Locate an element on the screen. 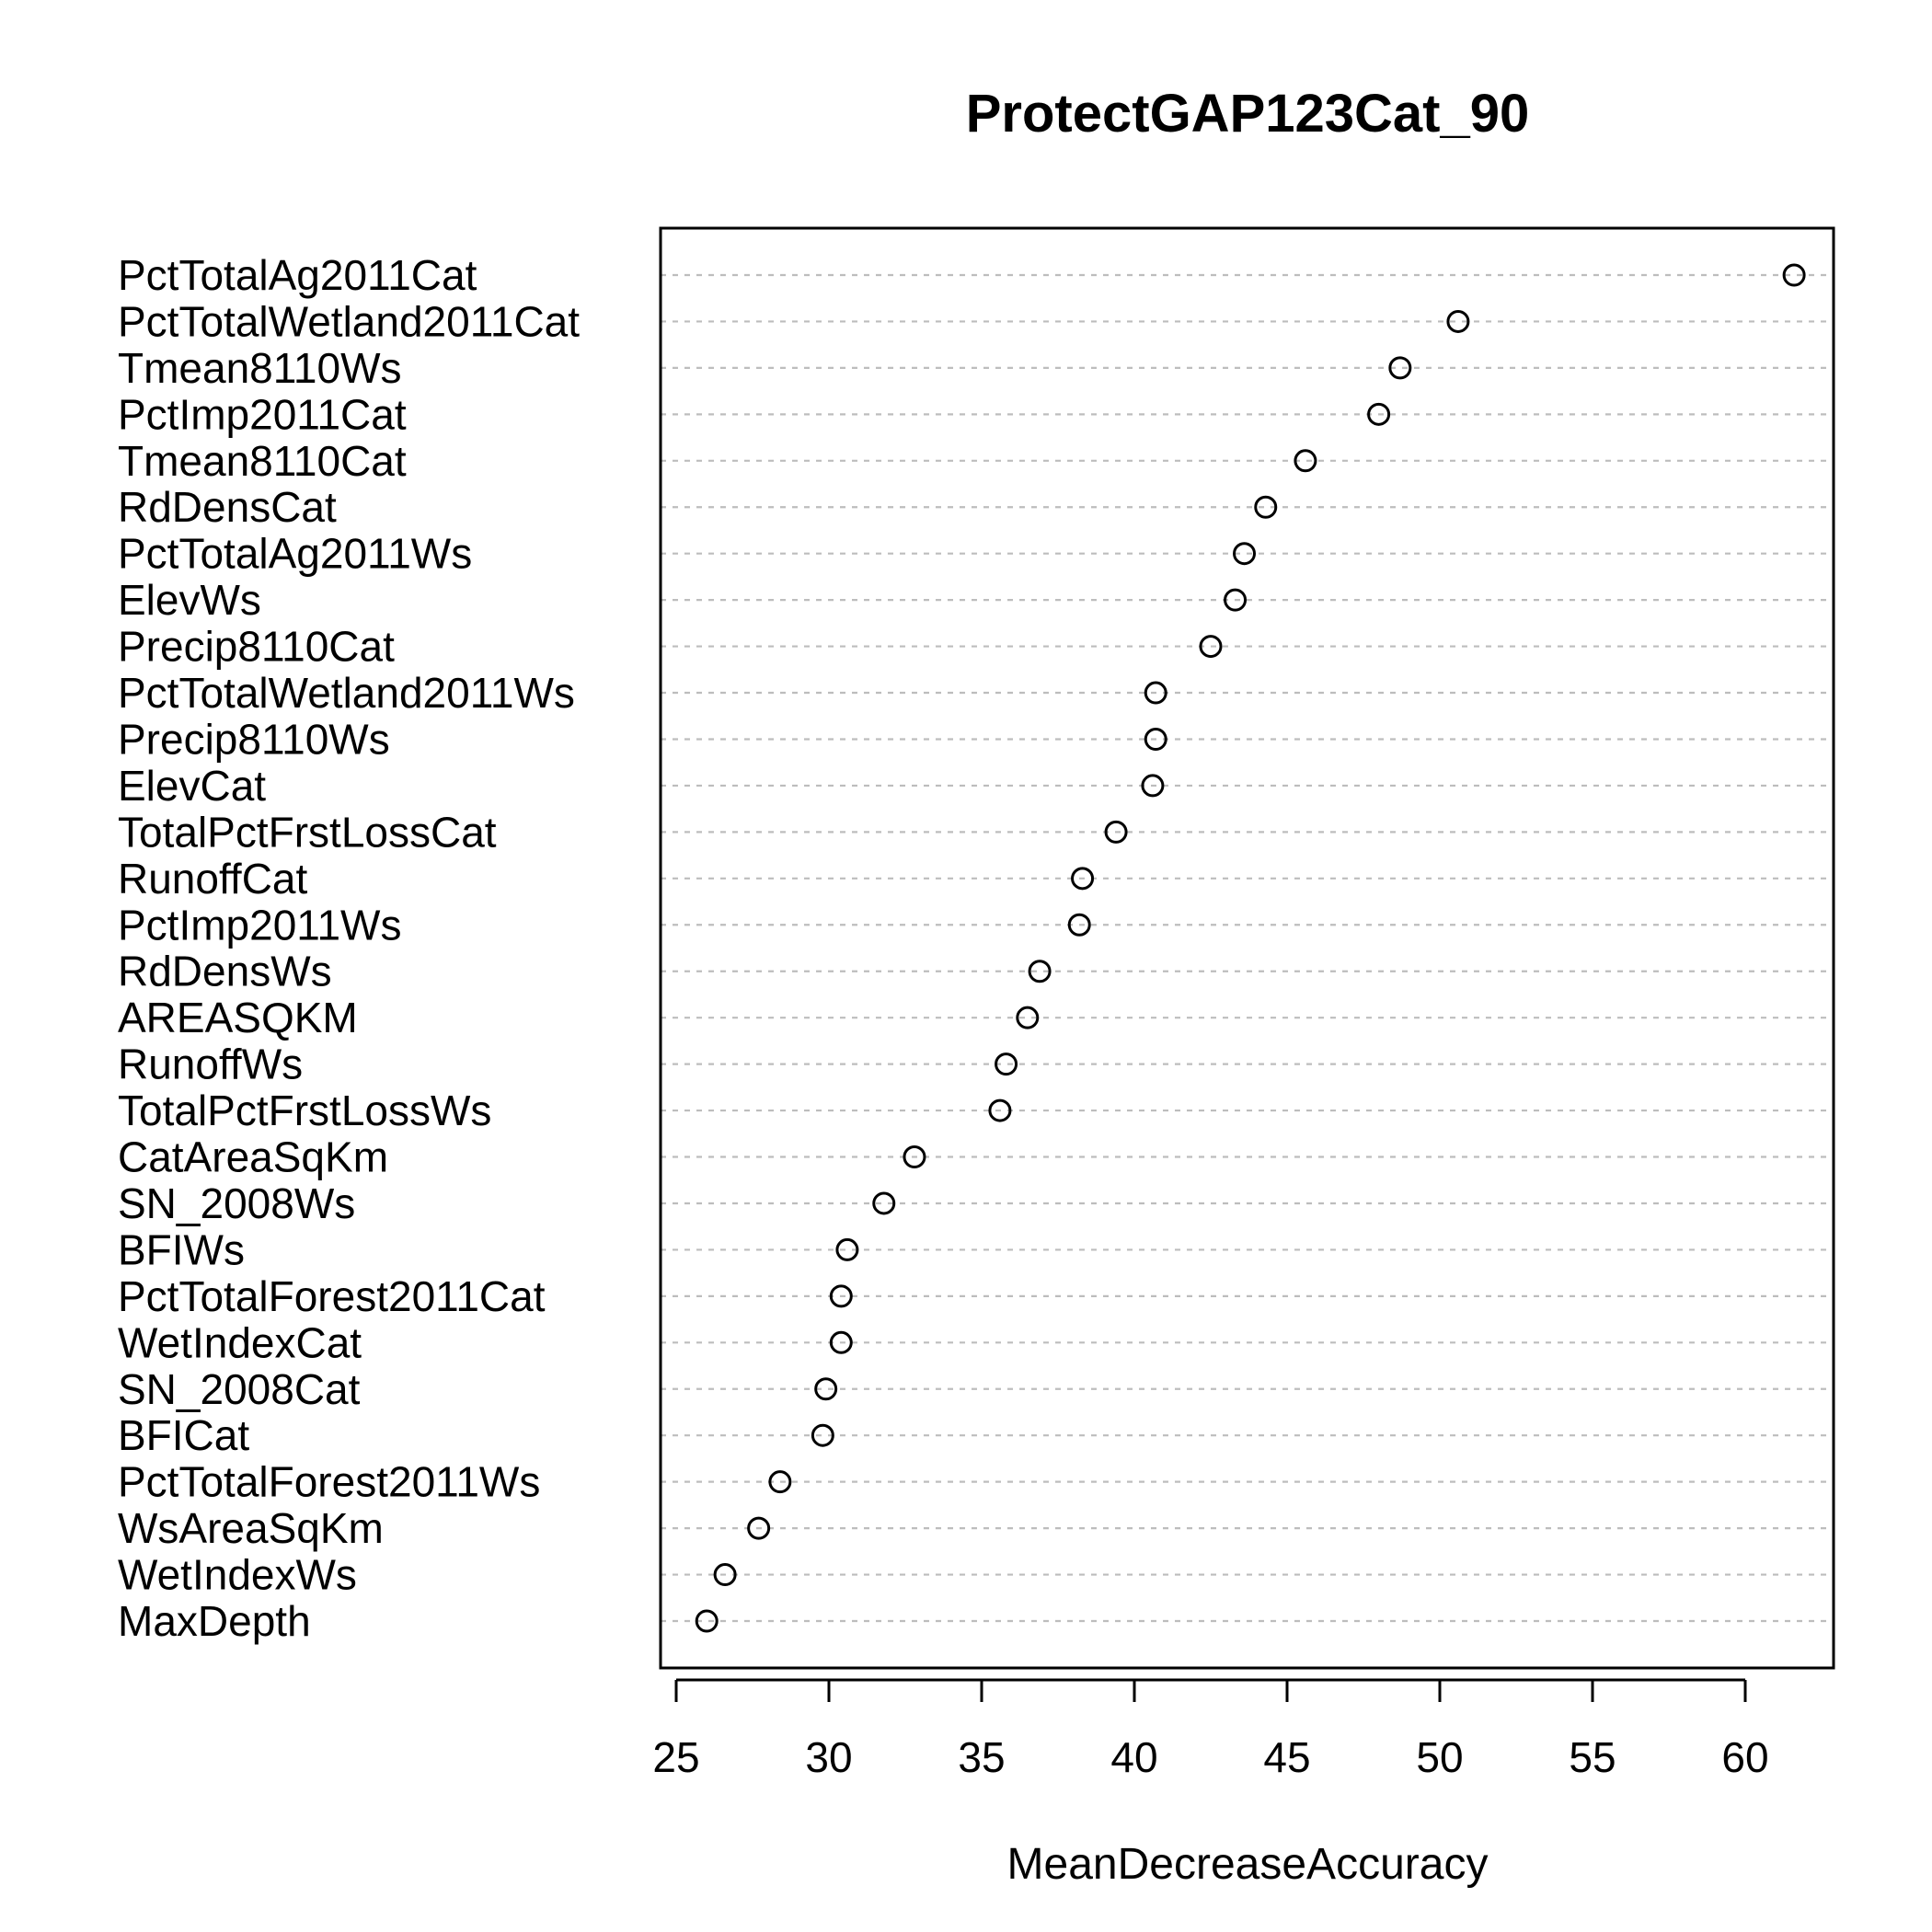  chart-title: ProtectGAP123Cat_90 is located at coordinates (1248, 114).